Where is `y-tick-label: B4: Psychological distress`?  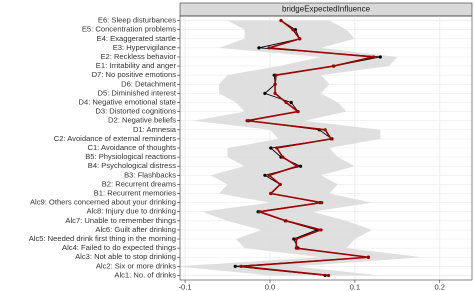 y-tick-label: B4: Psychological distress is located at coordinates (132, 165).